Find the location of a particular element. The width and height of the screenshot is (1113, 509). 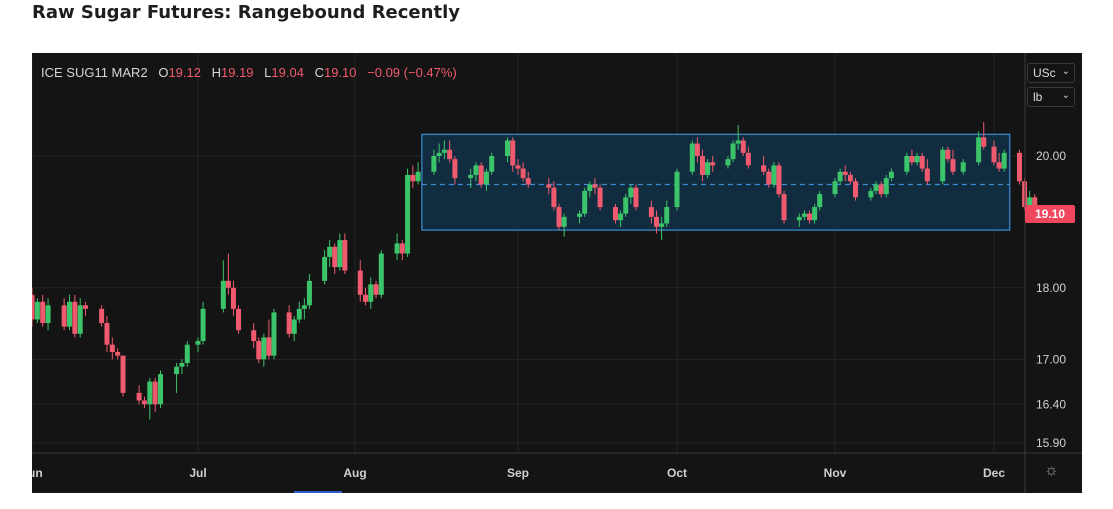

symbol-label: ICE SUG11 MAR2 is located at coordinates (94, 72).